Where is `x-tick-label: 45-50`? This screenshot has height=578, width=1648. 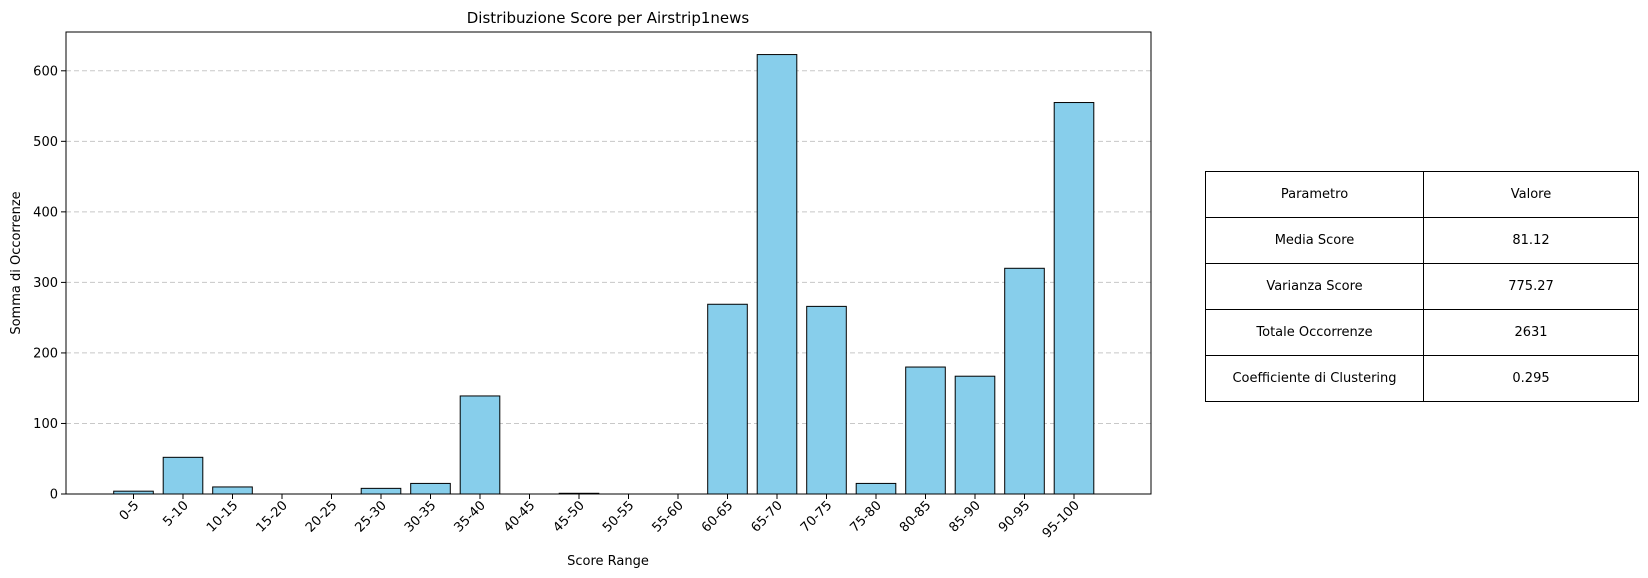
x-tick-label: 45-50 is located at coordinates (569, 516).